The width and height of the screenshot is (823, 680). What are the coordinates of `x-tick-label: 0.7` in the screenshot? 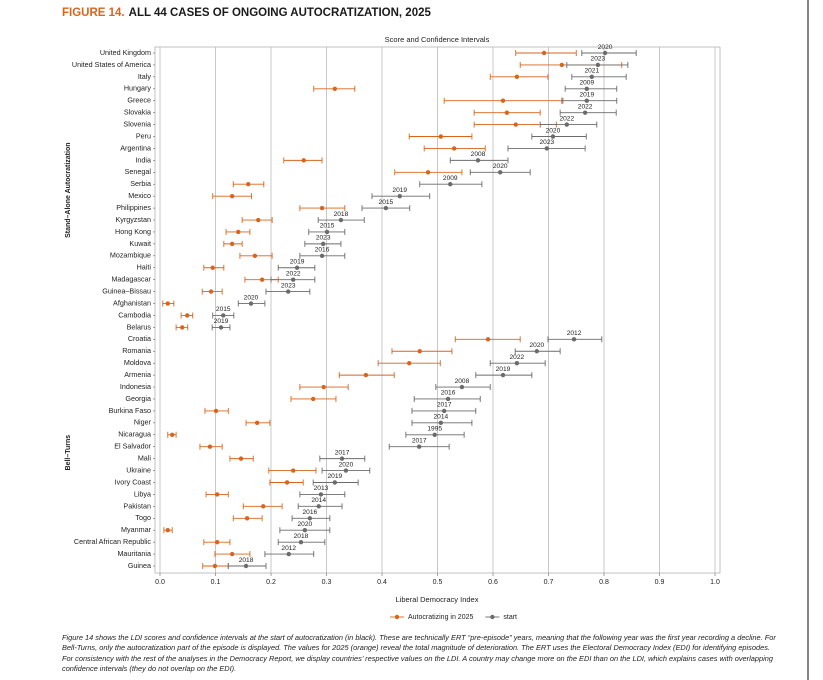 It's located at (549, 582).